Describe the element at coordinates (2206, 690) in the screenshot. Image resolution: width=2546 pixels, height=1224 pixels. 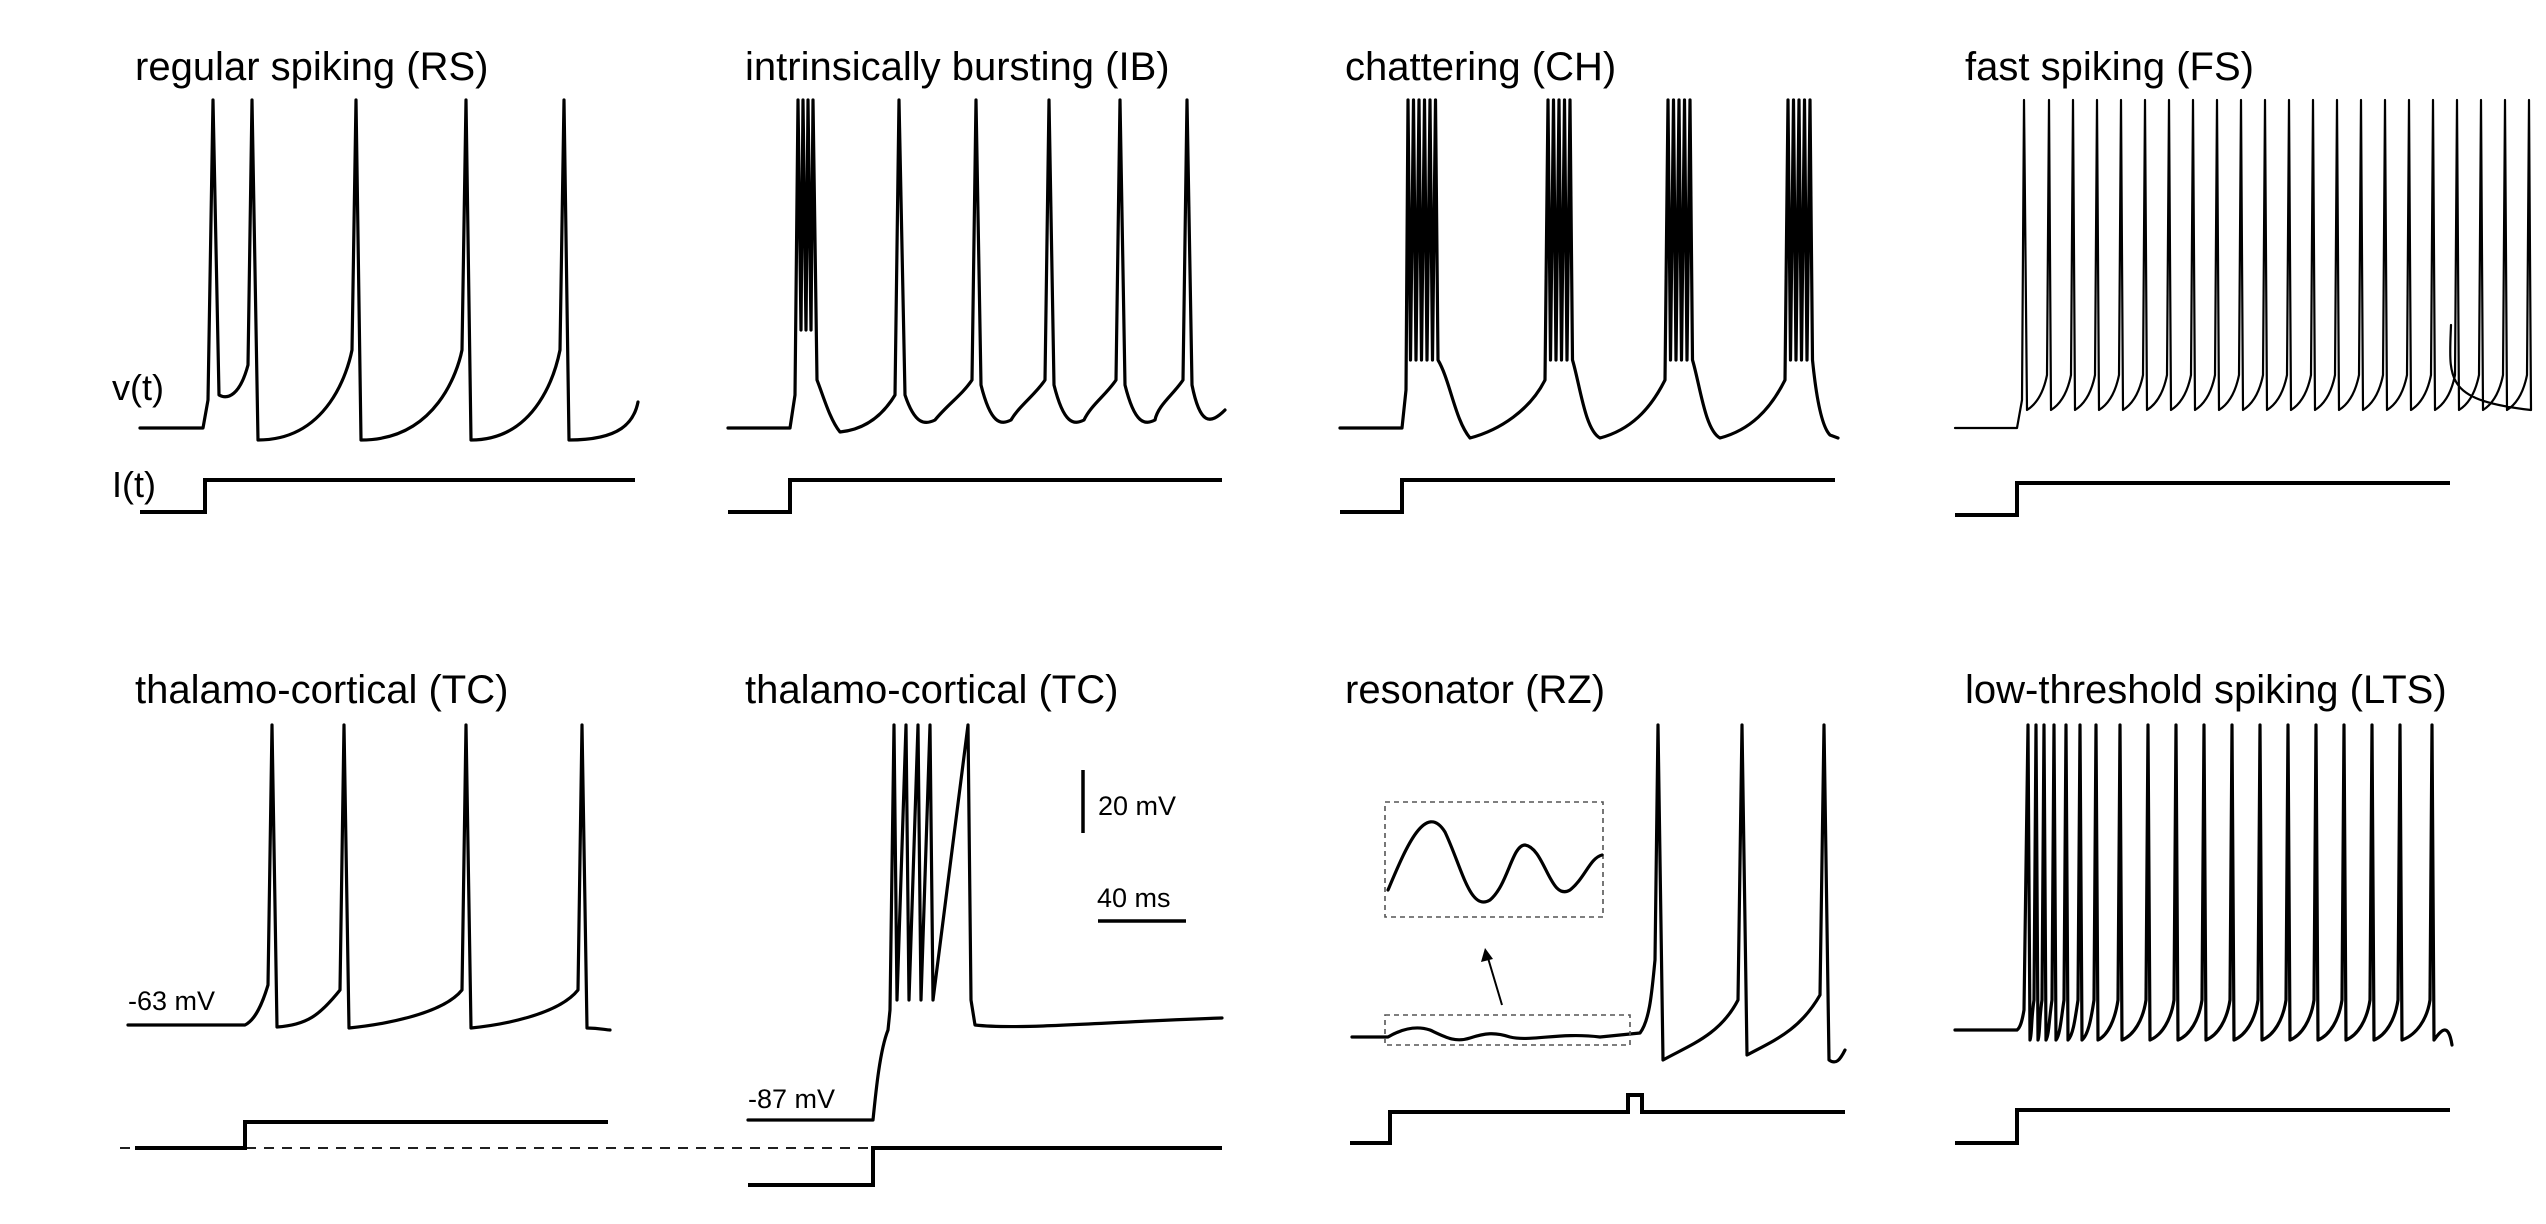
I see `panel-title-lts: low-threshold spiking (LTS)` at that location.